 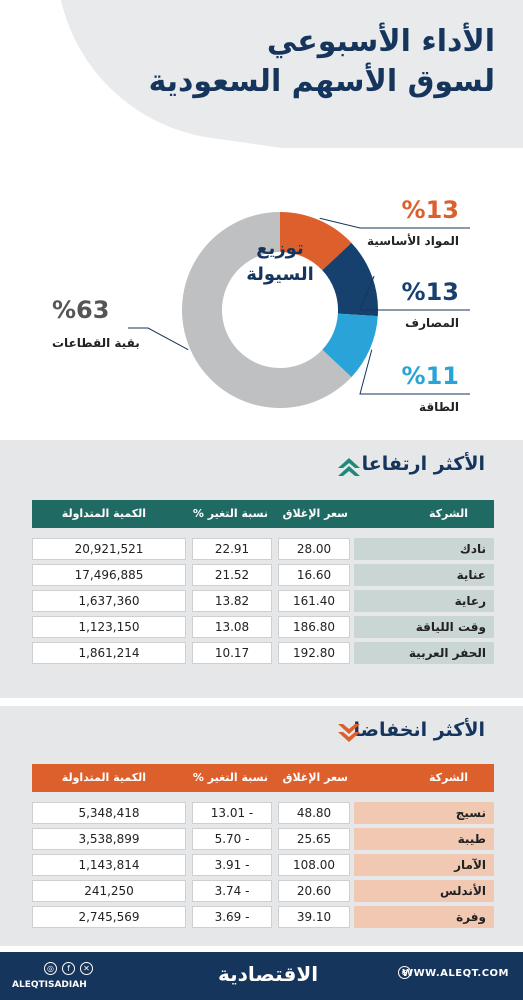 I want to click on table-row: 1,123,150 13.08 186.80 وقت اللياقة, so click(x=263, y=627).